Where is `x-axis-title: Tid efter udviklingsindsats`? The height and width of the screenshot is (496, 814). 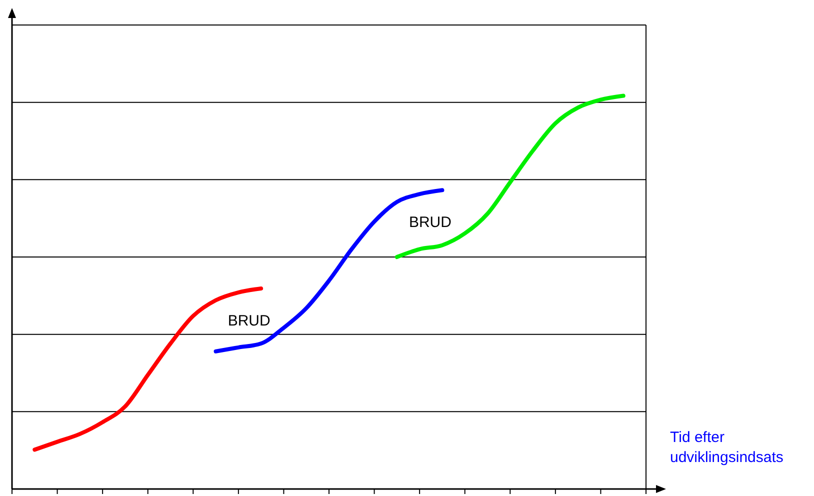 x-axis-title: Tid efter udviklingsindsats is located at coordinates (727, 448).